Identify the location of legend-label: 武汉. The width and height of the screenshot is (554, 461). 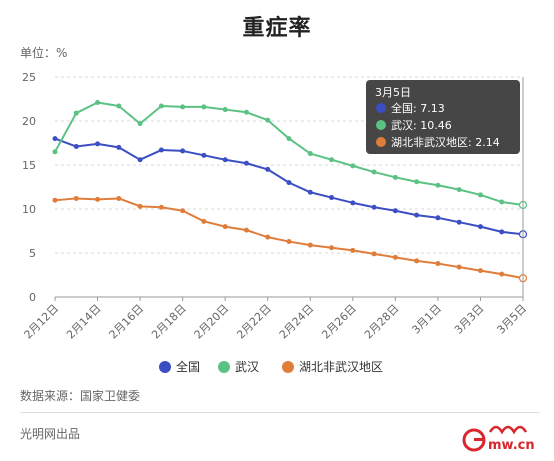
(247, 367).